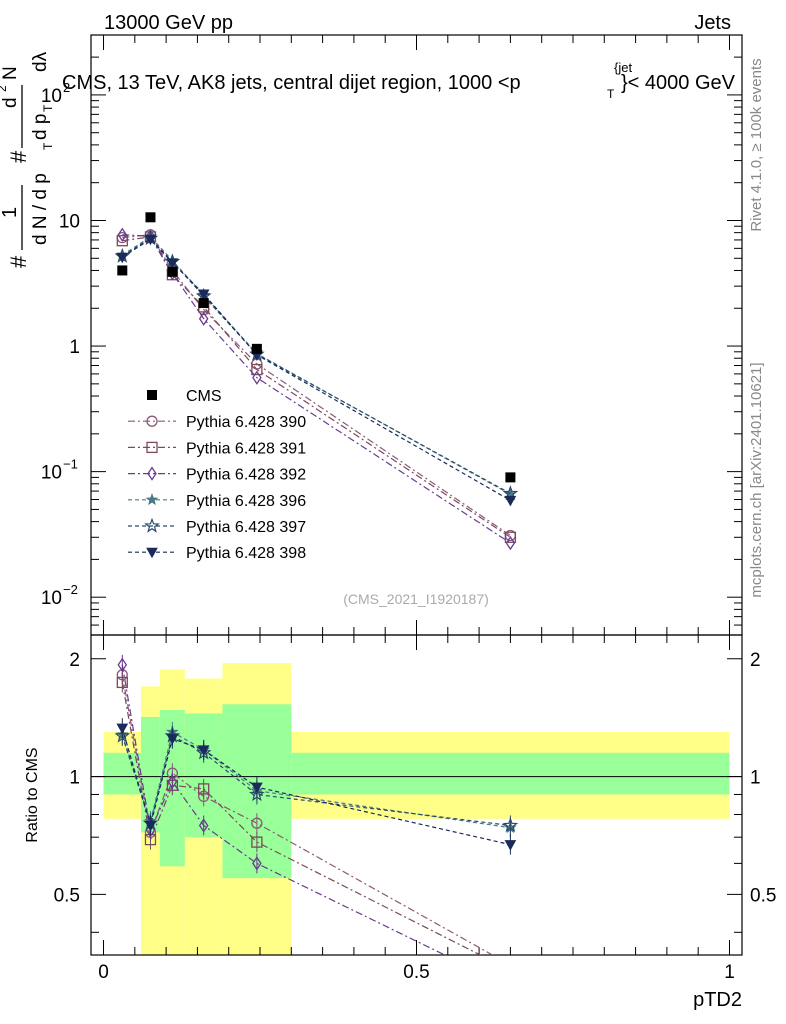 Image resolution: width=786 pixels, height=1024 pixels. I want to click on plot-title-end: }< 4000 GeV, so click(678, 83).